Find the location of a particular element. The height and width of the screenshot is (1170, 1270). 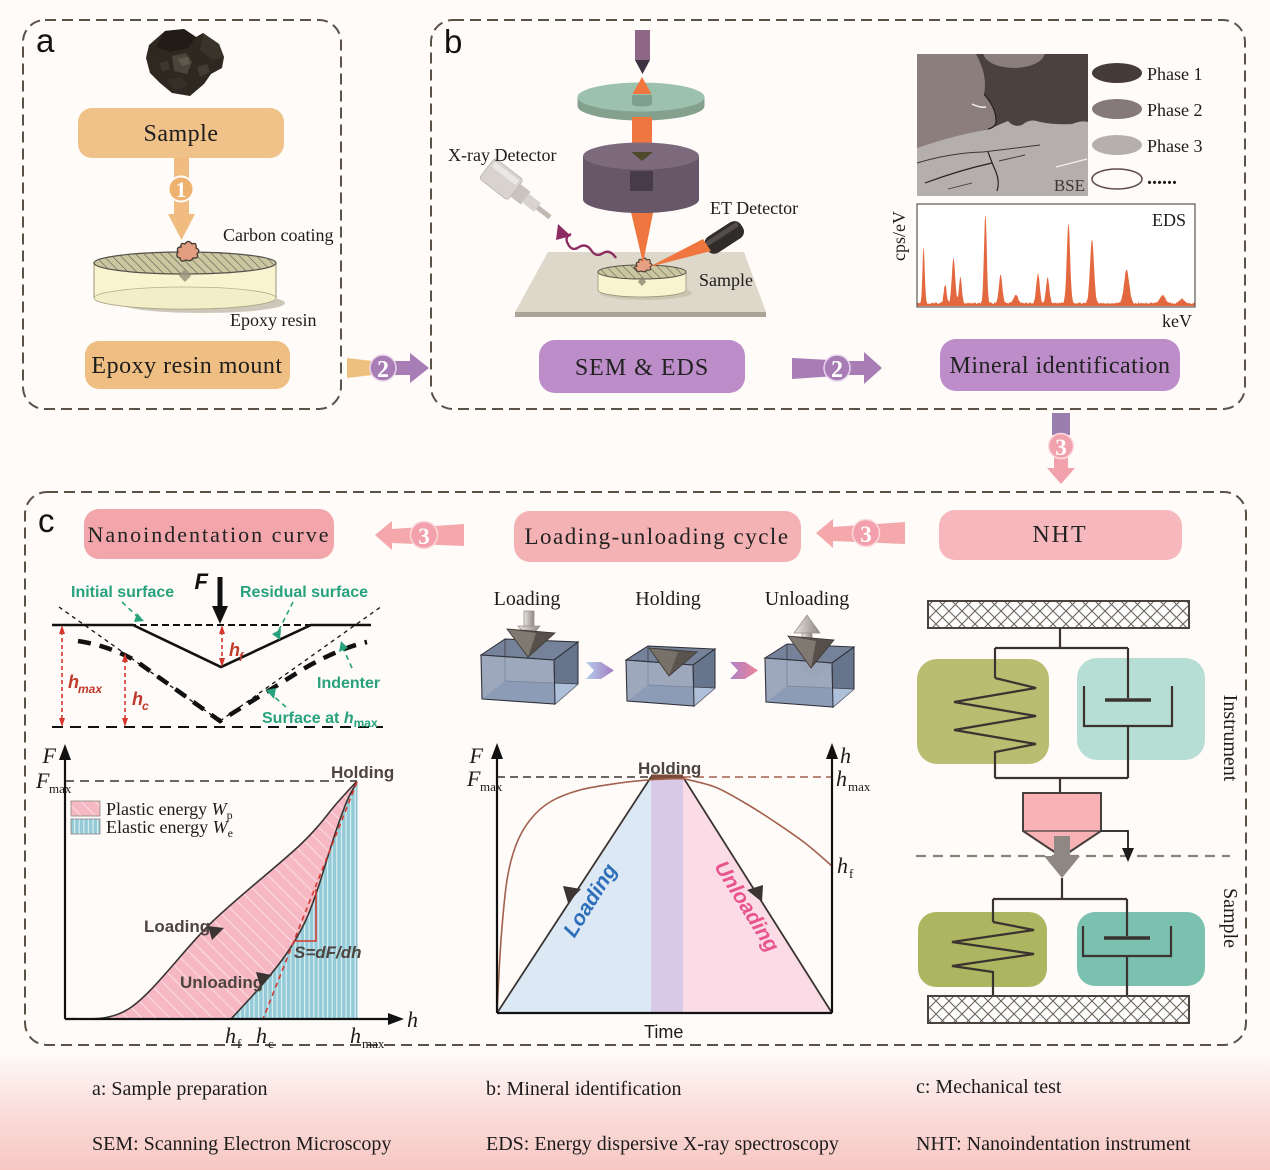

svg-text: Surface at hmax is located at coordinates (320, 720).